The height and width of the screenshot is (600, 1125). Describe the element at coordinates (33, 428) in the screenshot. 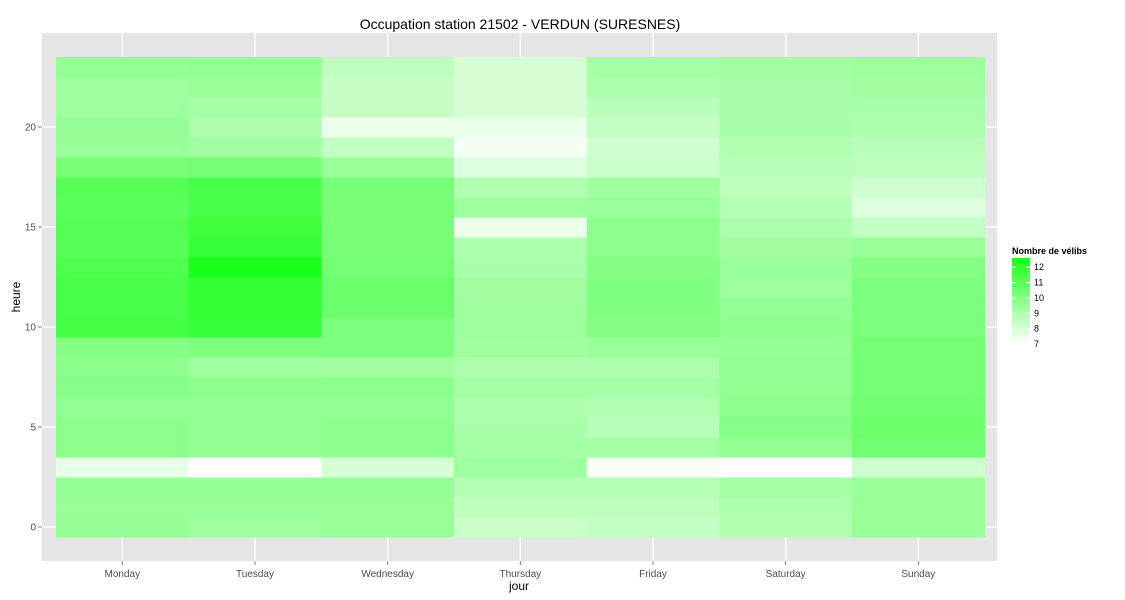

I see `y-tick-label: 5` at that location.